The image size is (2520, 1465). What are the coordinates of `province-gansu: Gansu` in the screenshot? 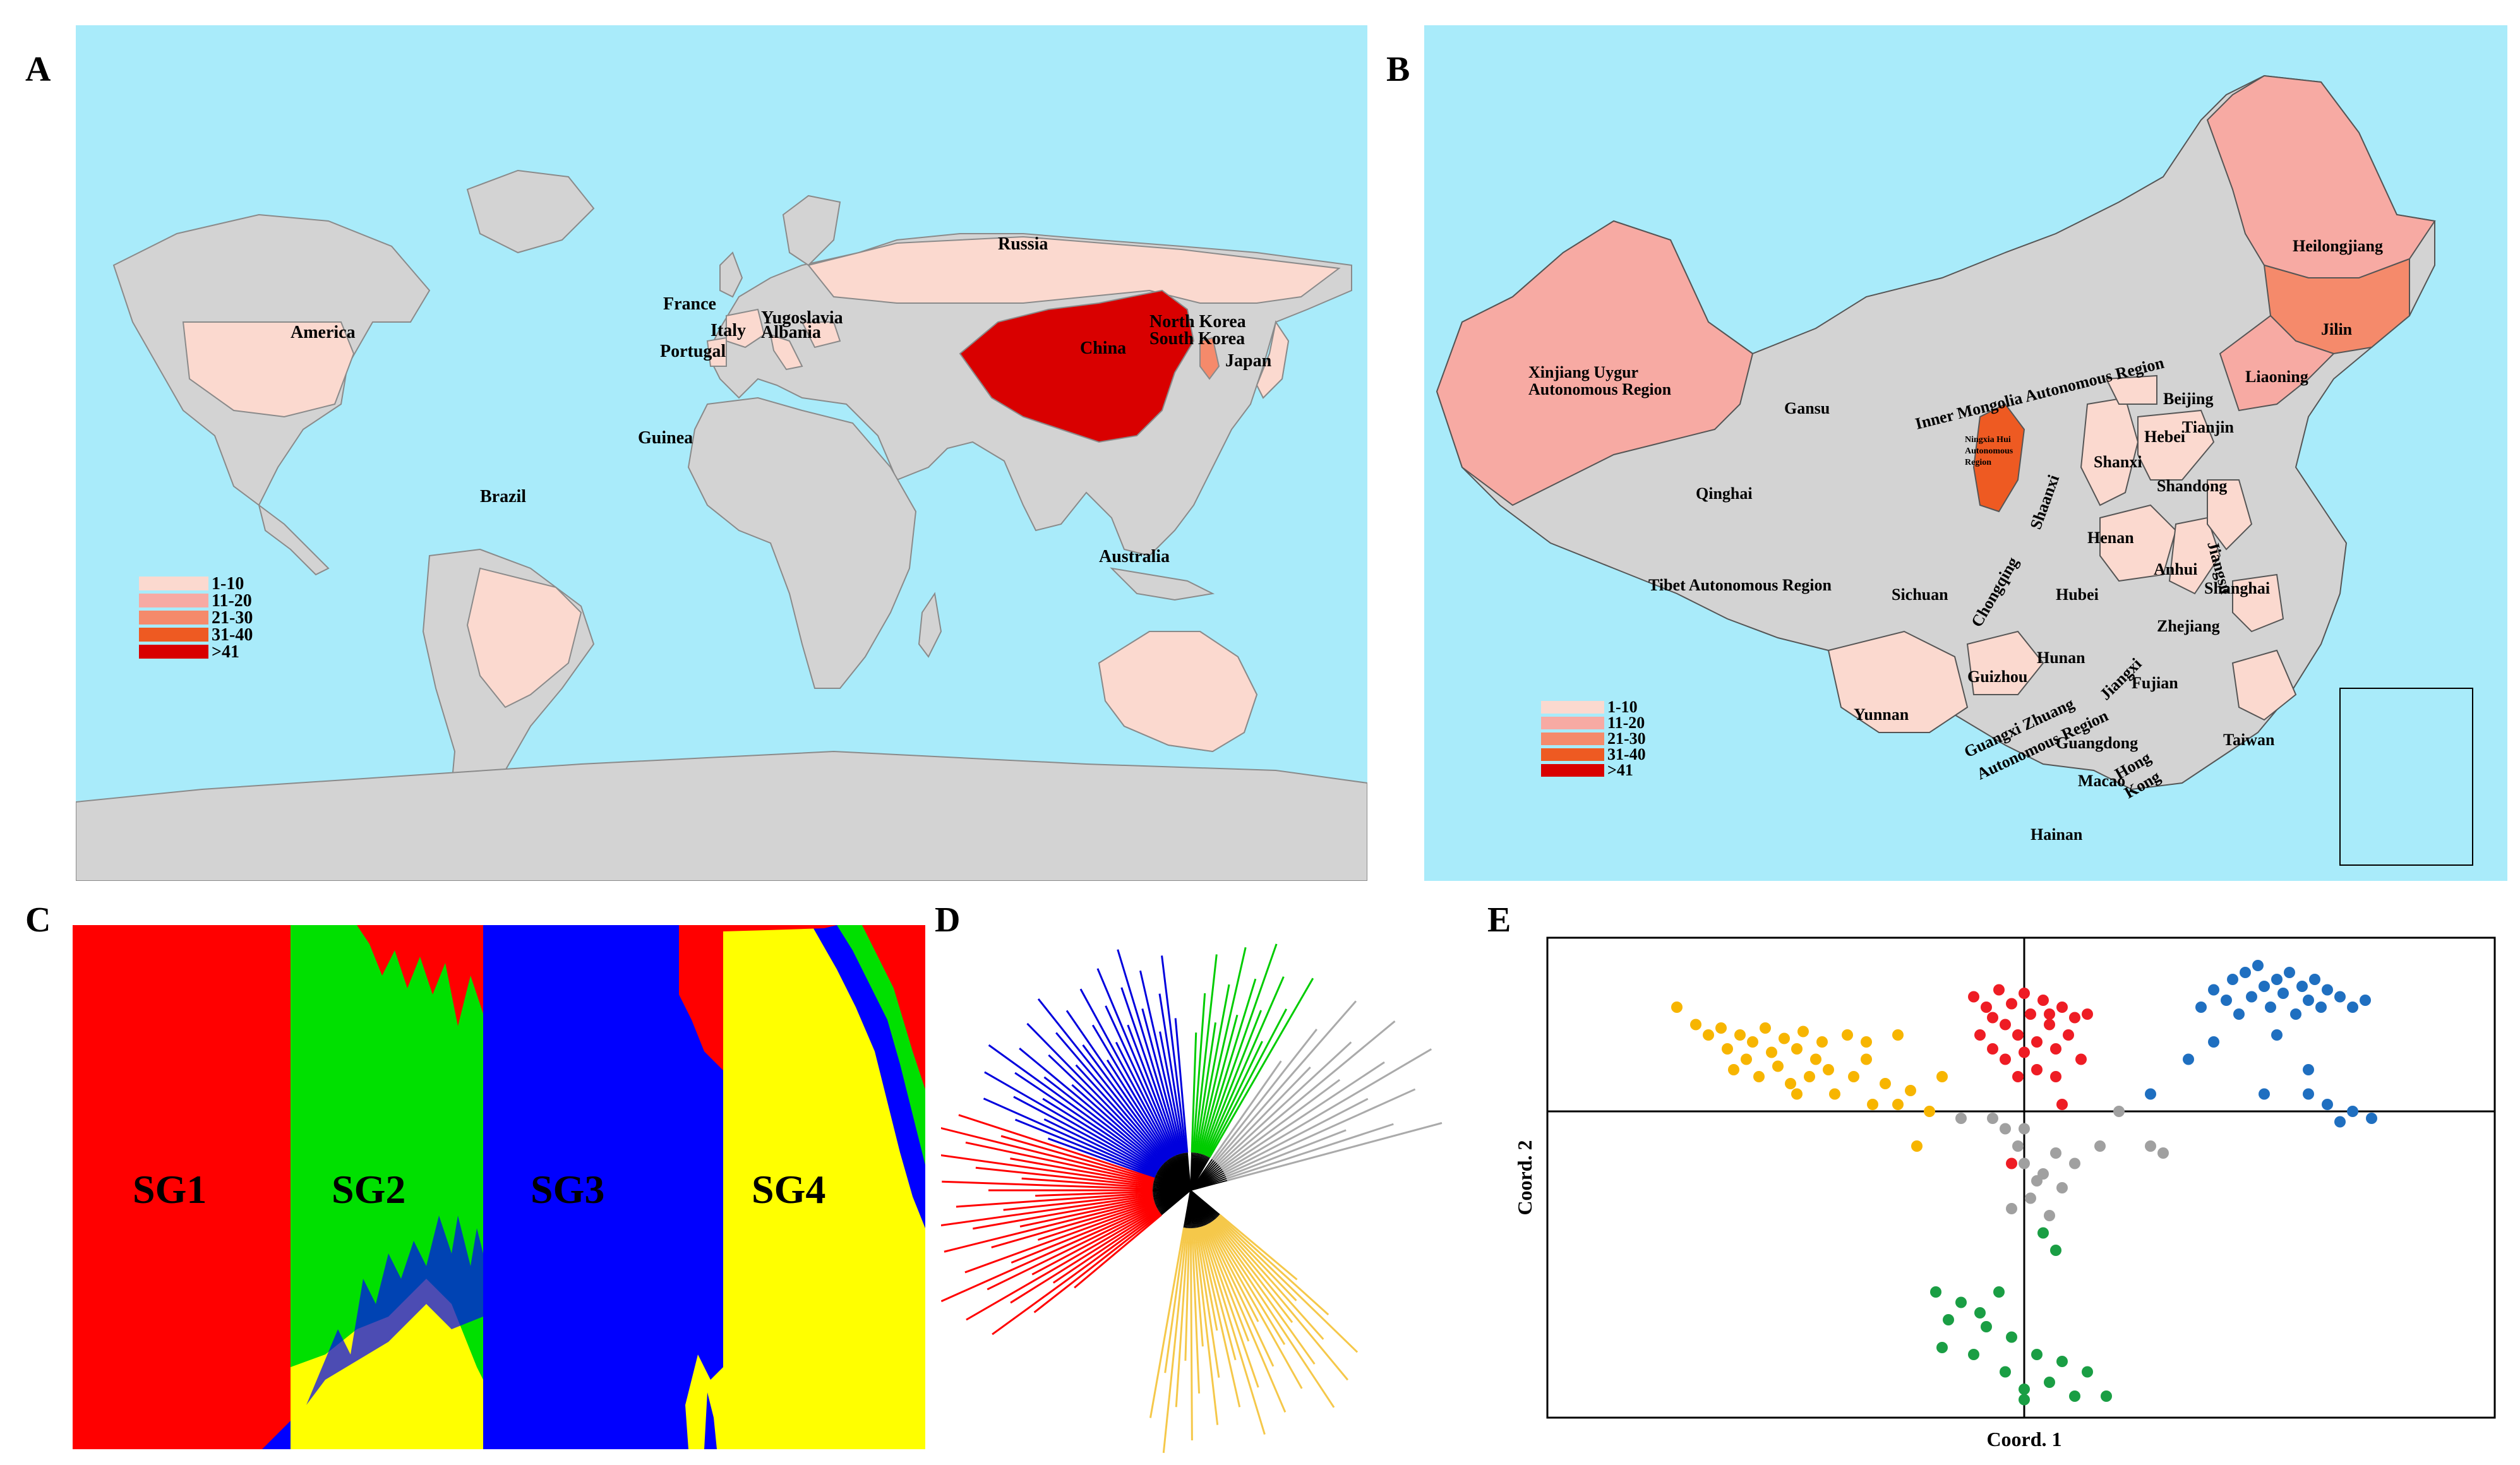 It's located at (1807, 408).